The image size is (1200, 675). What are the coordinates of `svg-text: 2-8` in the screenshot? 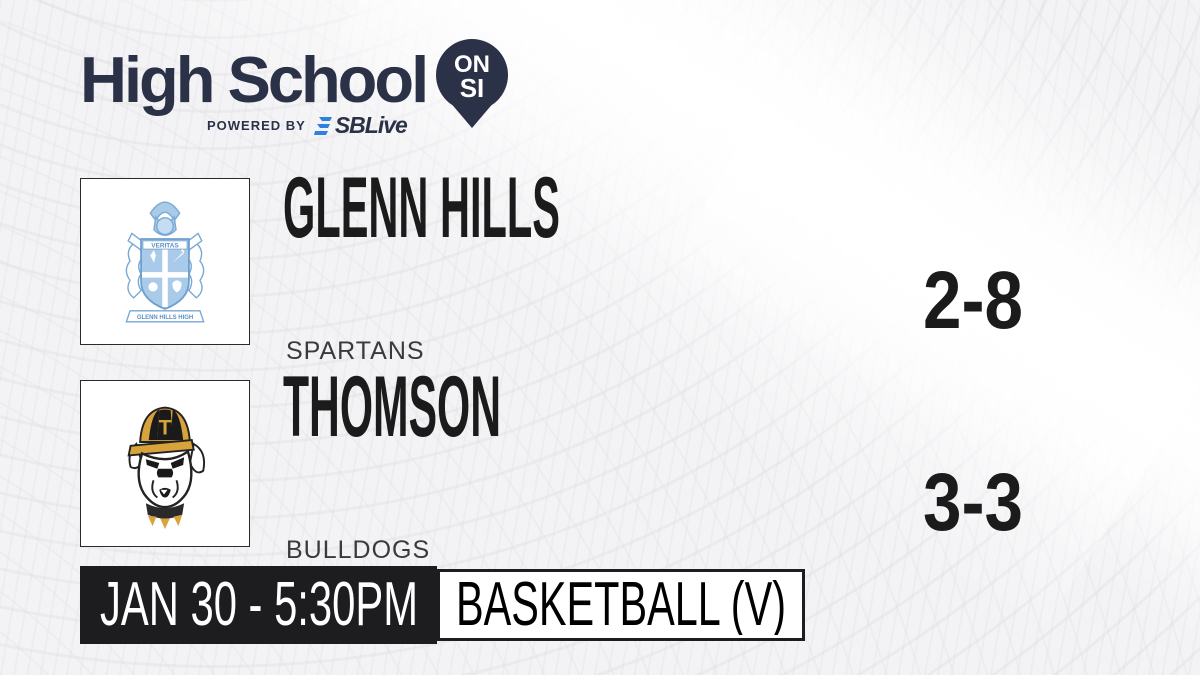 It's located at (973, 298).